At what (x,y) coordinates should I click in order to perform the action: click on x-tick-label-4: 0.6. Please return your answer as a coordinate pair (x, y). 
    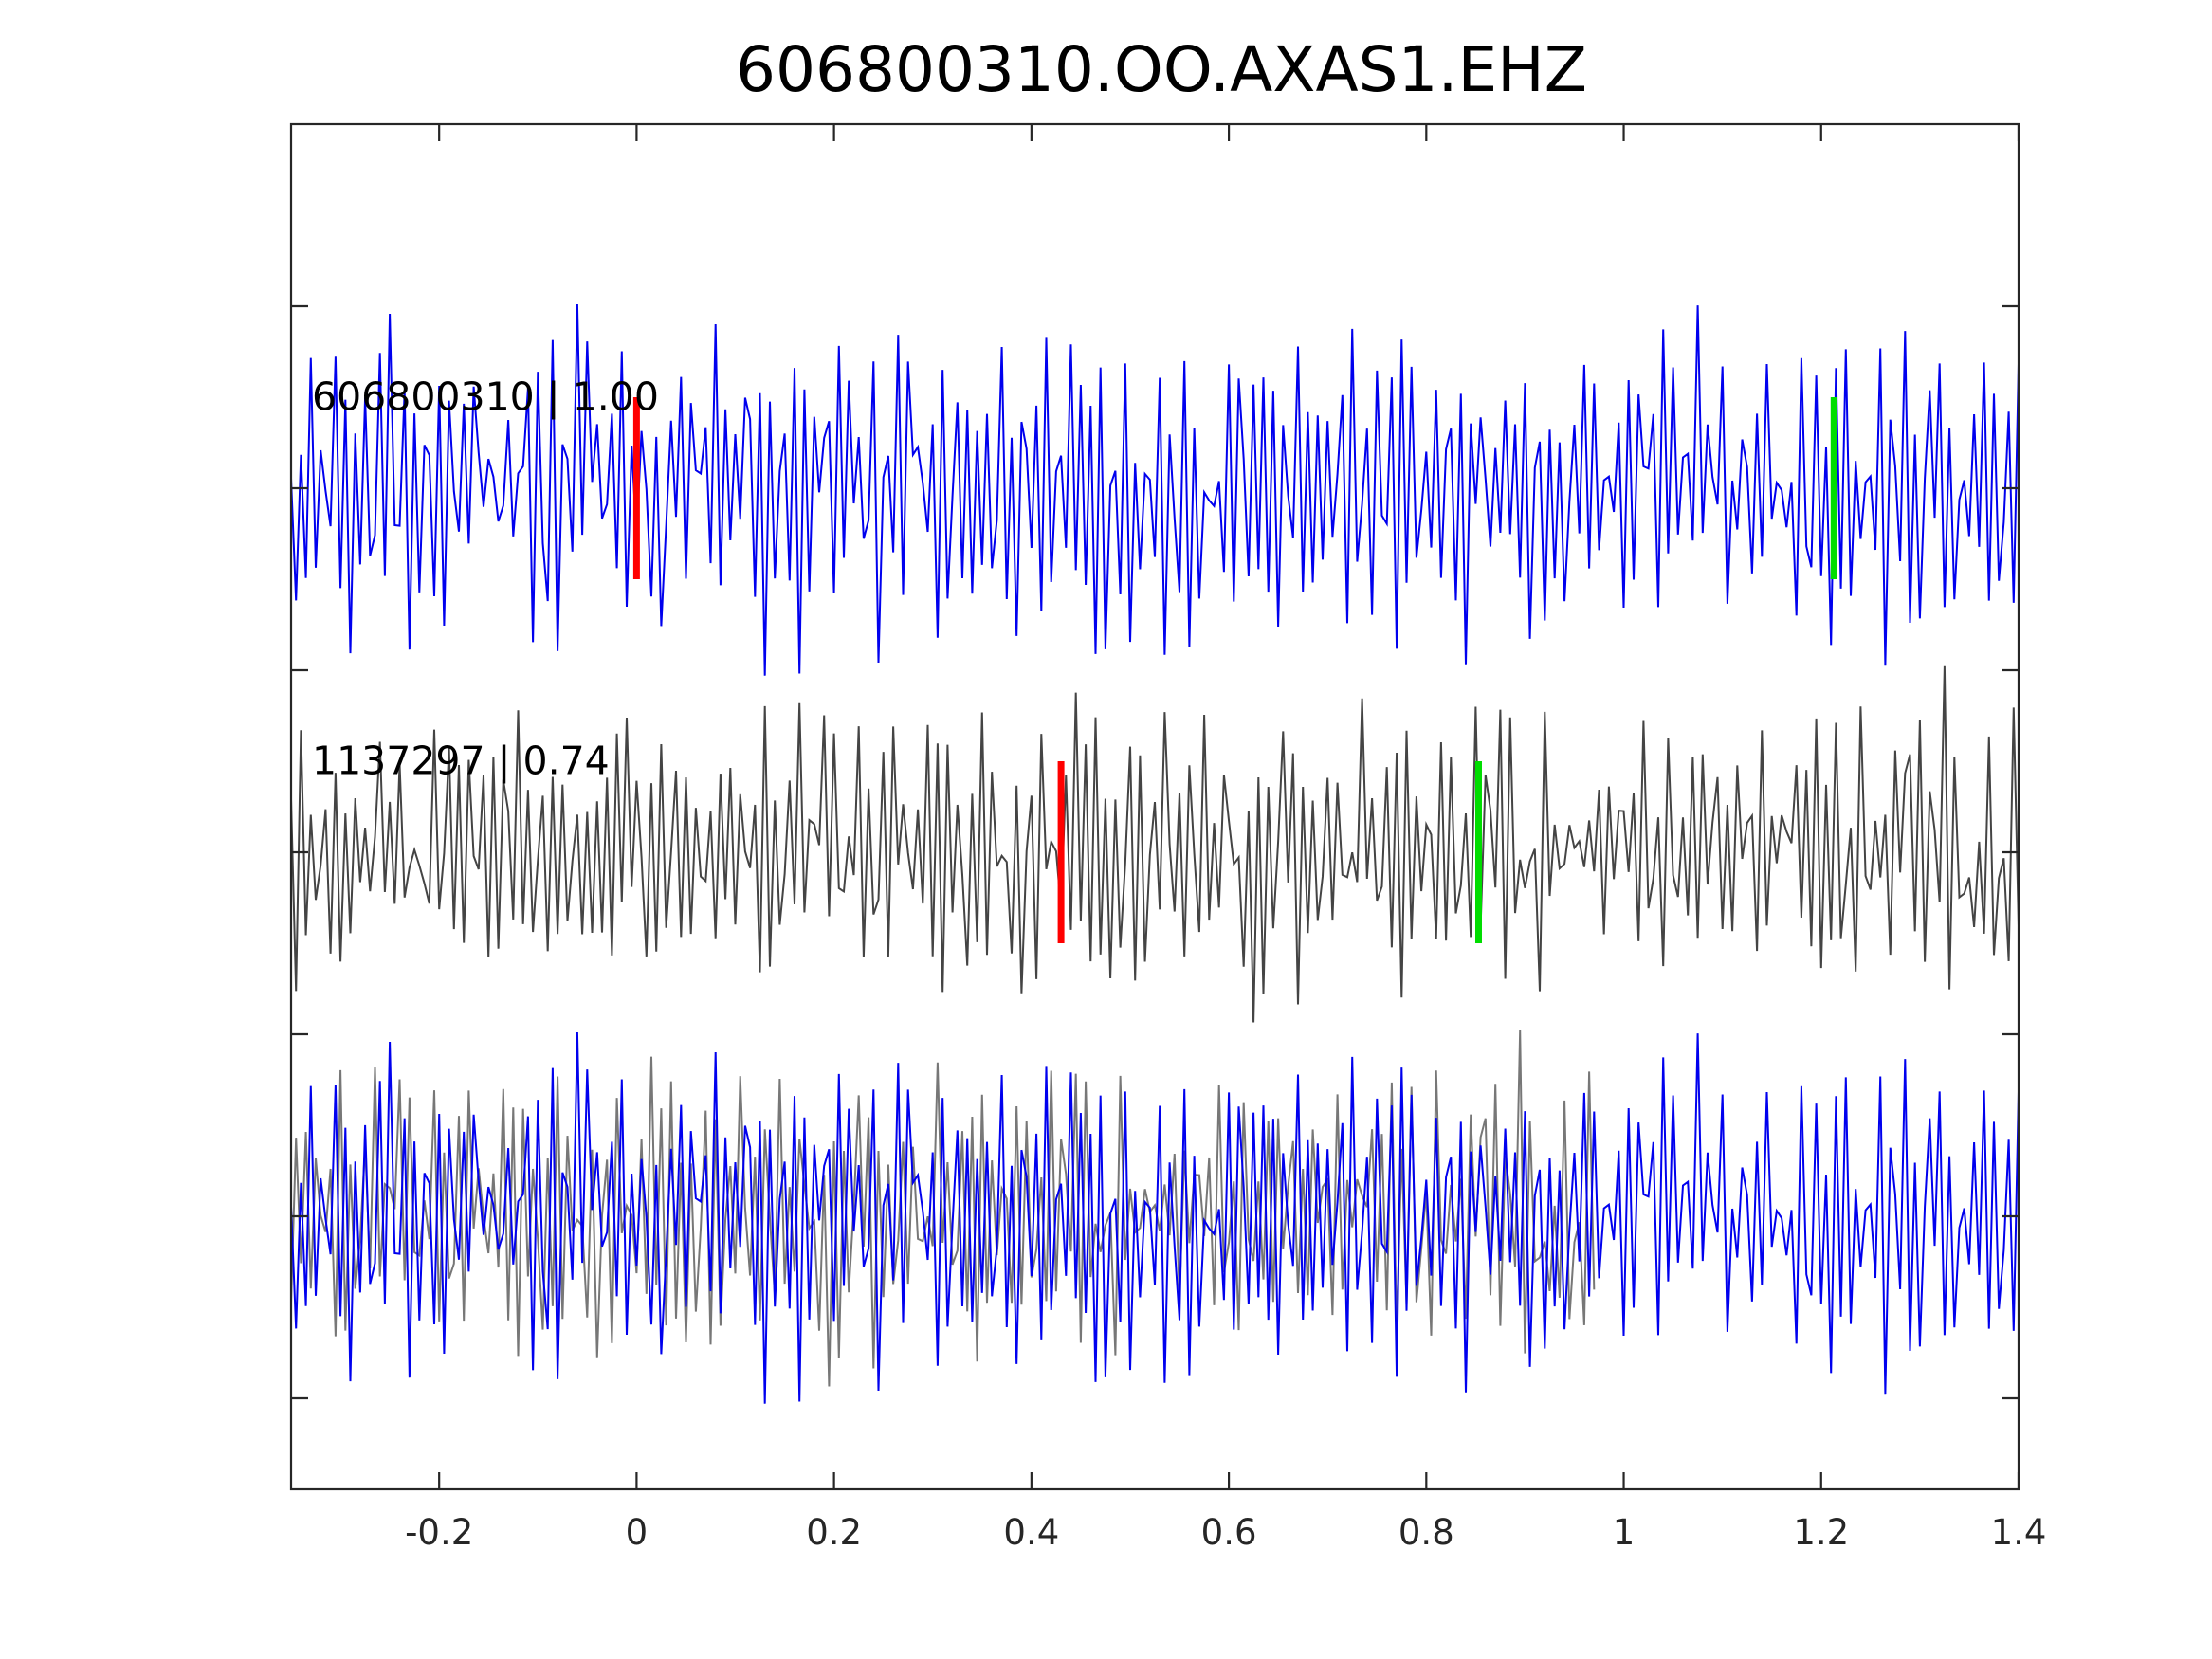
    Looking at the image, I should click on (1229, 1532).